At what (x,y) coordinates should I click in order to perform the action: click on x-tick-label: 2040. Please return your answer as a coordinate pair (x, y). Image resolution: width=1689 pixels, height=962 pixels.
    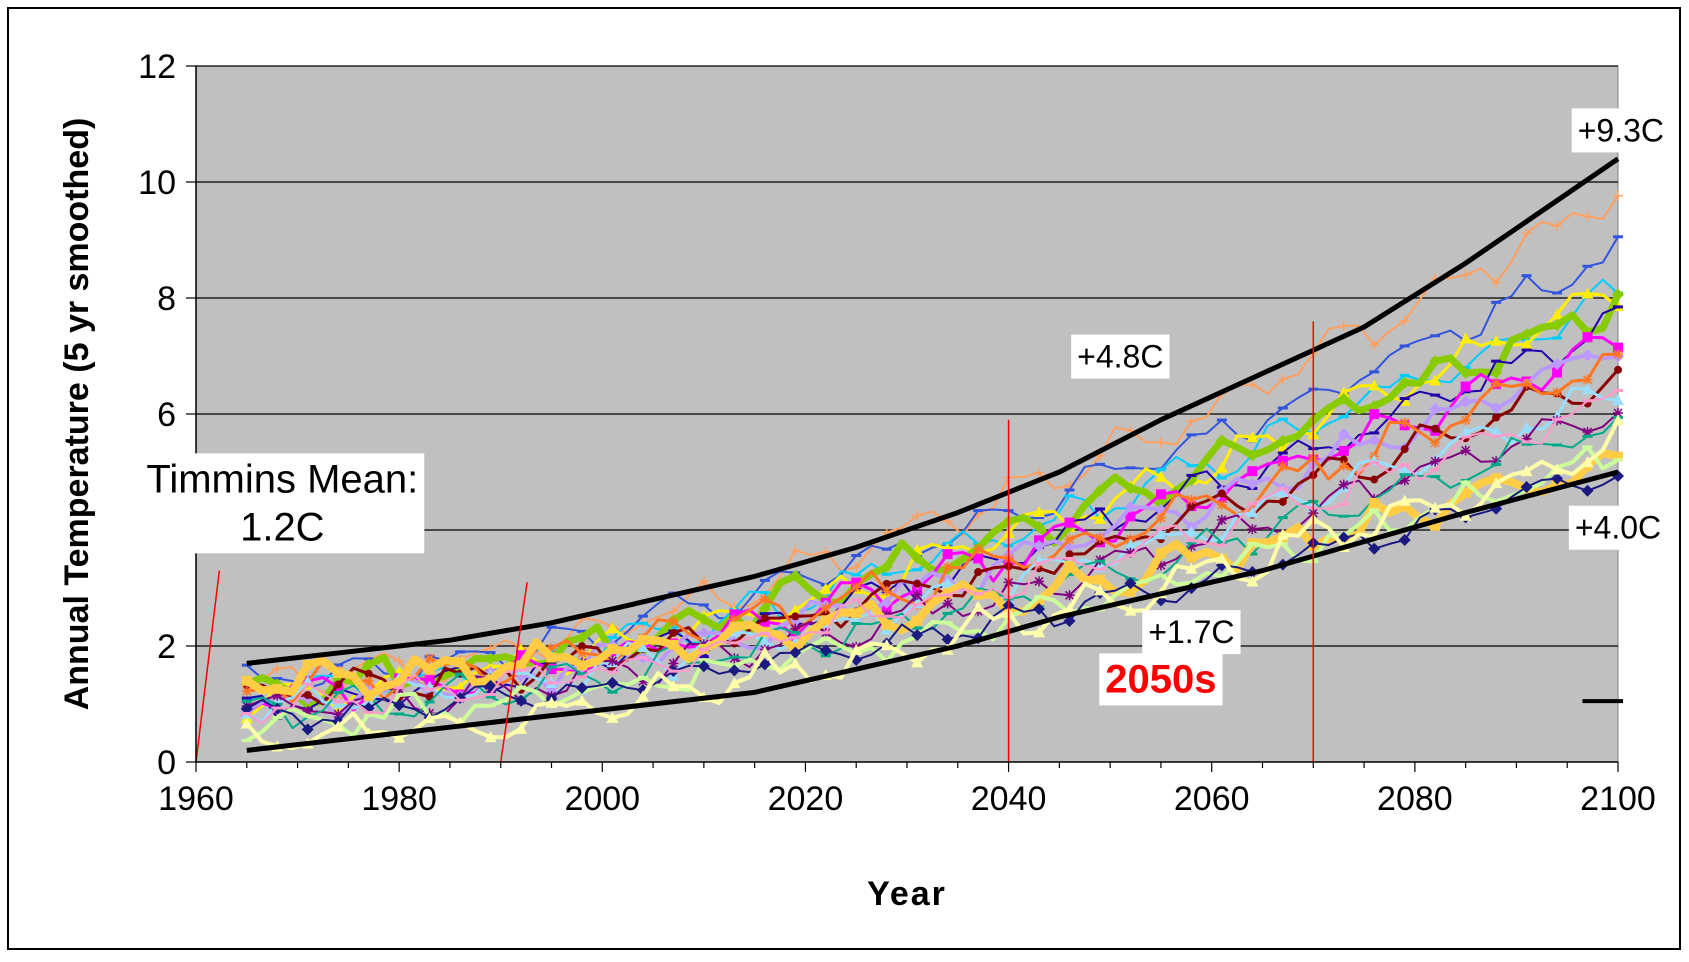
    Looking at the image, I should click on (1009, 799).